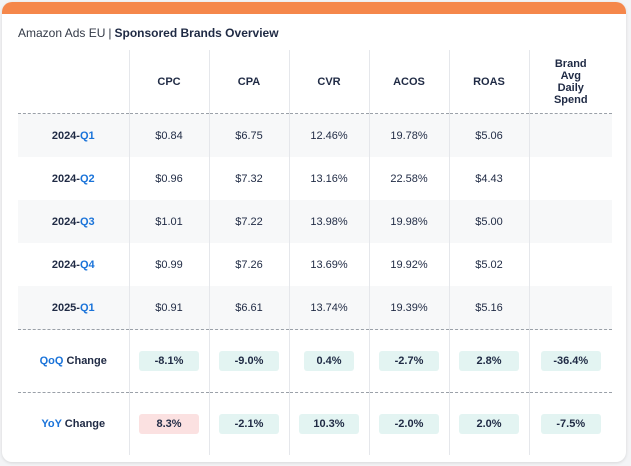 This screenshot has height=466, width=631. I want to click on period-cell: 2025-Q1, so click(73, 308).